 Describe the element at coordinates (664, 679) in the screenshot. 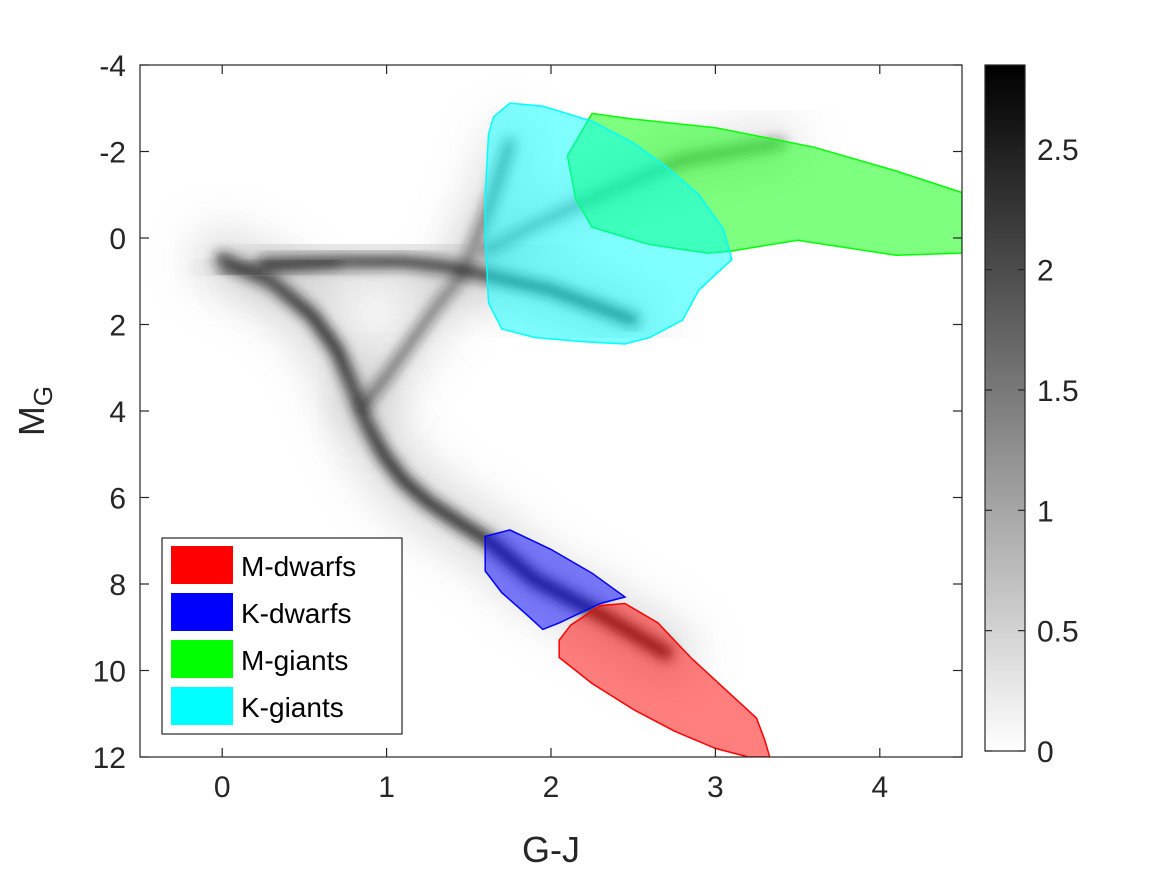

I see `region-m-dwarfs` at that location.